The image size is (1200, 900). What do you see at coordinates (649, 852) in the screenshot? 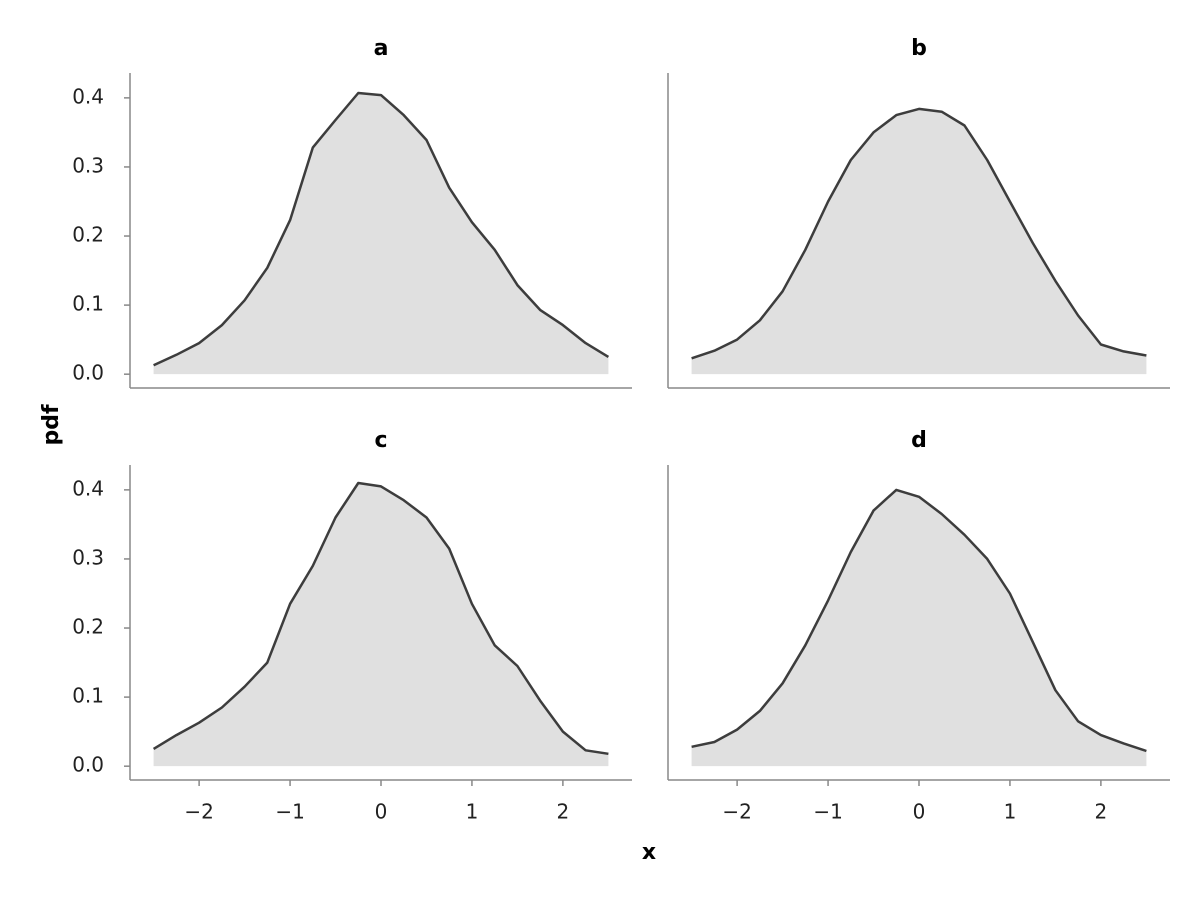
I see `x-axis-label: x` at bounding box center [649, 852].